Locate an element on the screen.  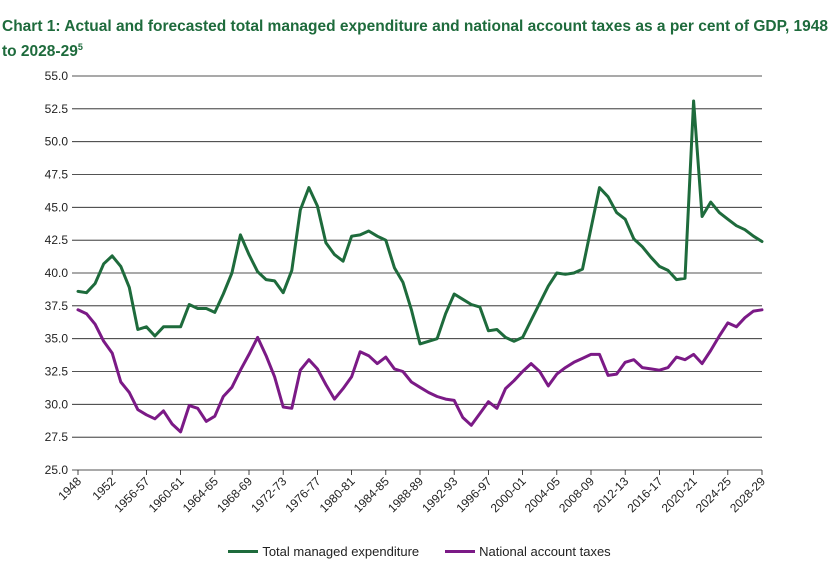
x-tick-label: 1964-65 is located at coordinates (200, 494).